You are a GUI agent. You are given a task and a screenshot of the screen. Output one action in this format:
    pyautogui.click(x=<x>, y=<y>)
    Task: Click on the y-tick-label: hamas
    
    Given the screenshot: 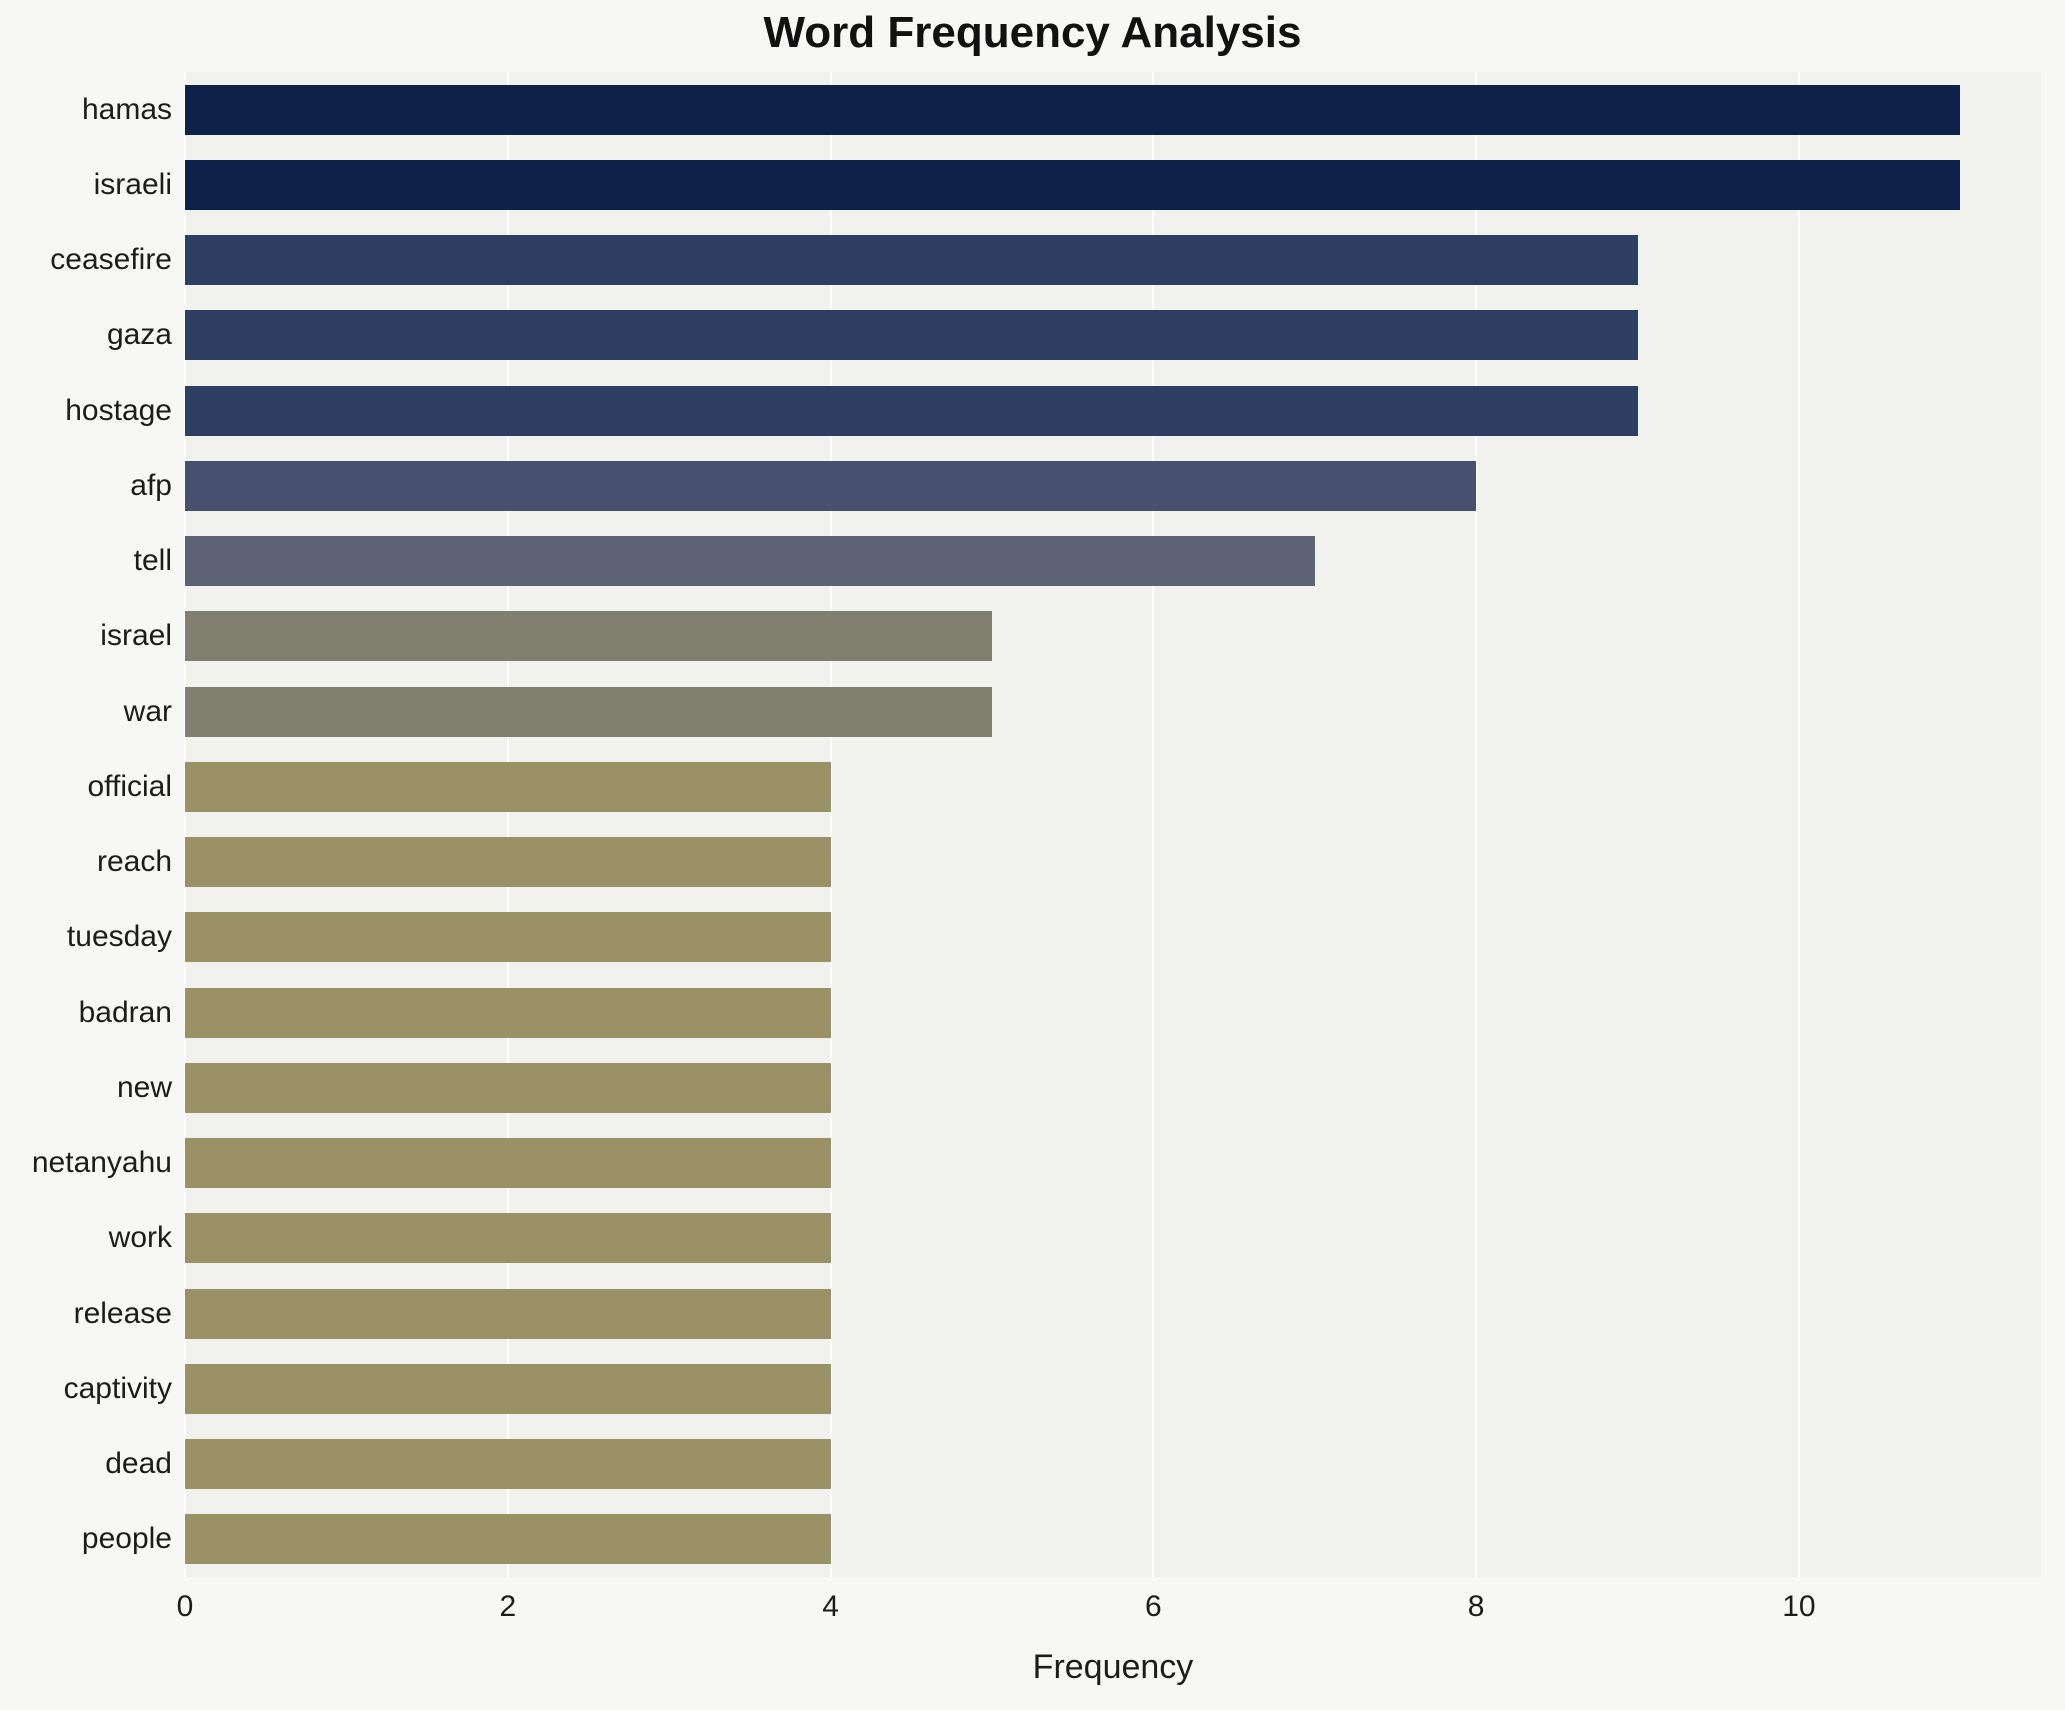 What is the action you would take?
    pyautogui.click(x=126, y=109)
    